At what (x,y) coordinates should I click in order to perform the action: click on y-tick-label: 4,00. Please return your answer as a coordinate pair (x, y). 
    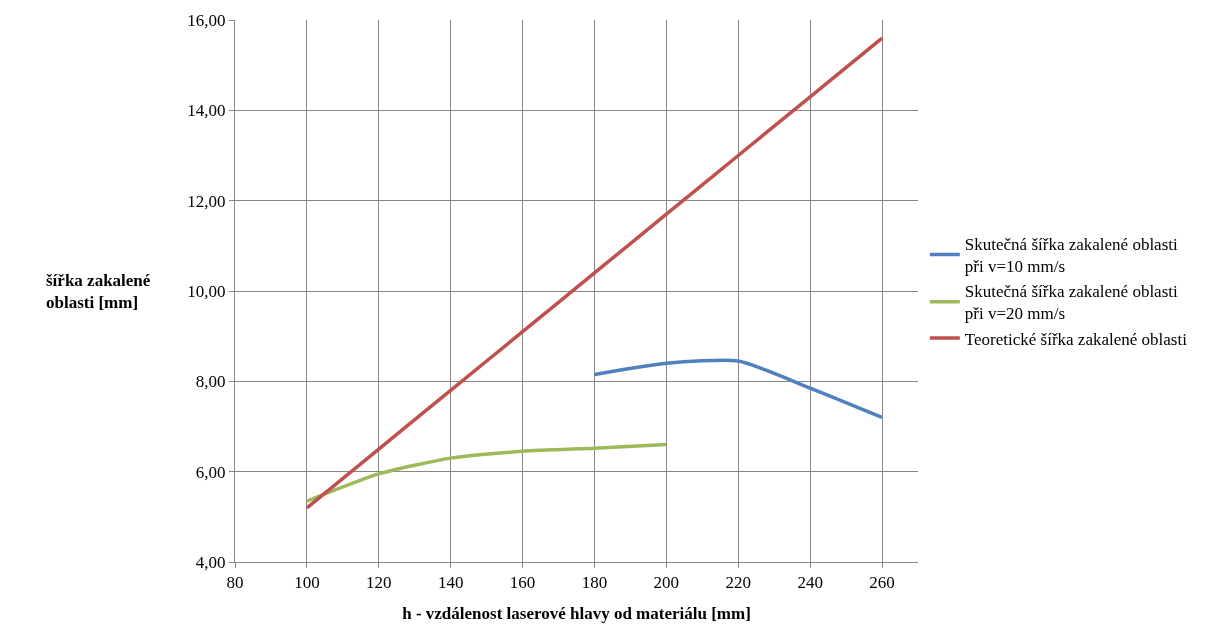
    Looking at the image, I should click on (210, 562).